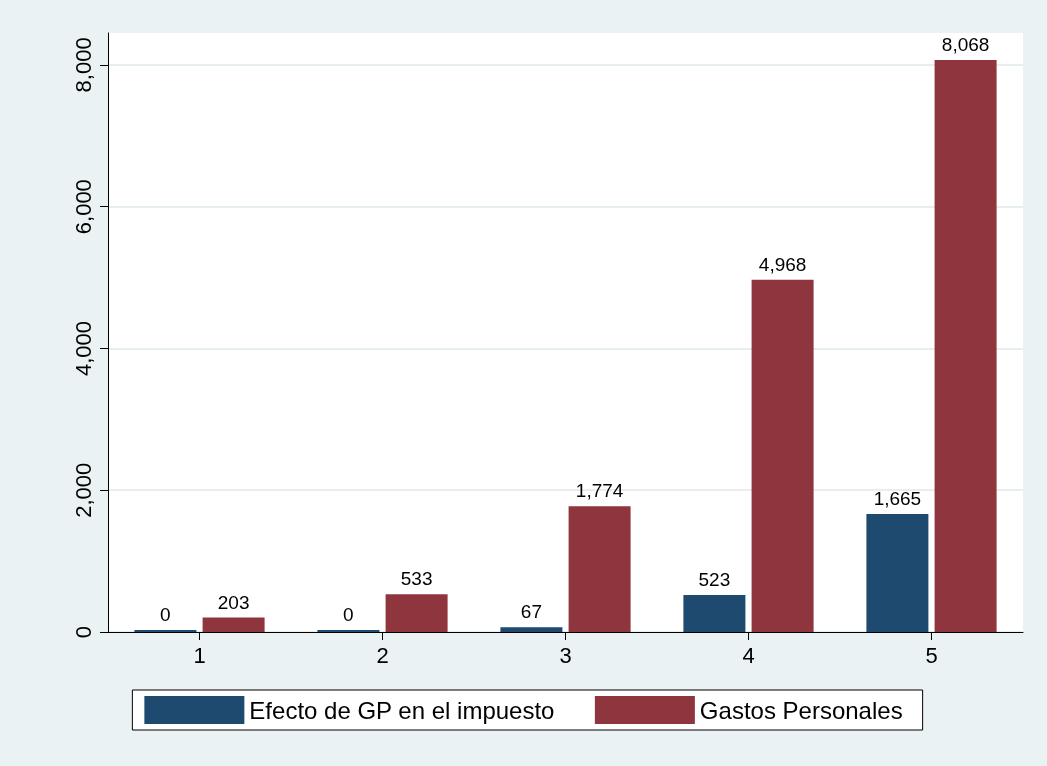 The height and width of the screenshot is (766, 1047). I want to click on x-tick-label: 5, so click(931, 655).